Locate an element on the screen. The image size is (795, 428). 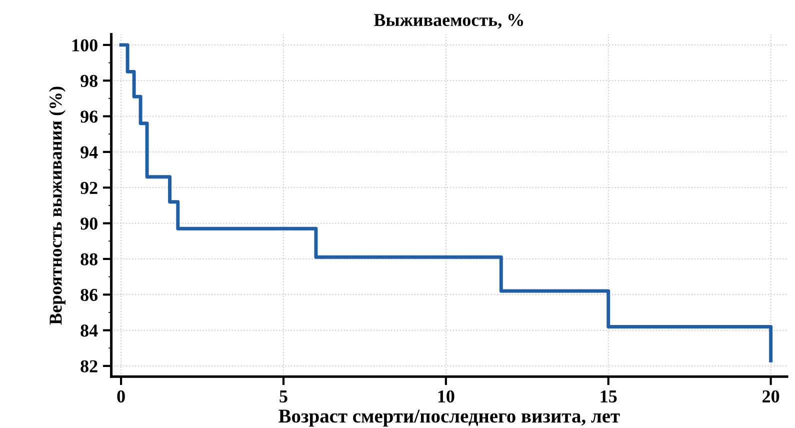
y-tick-label: 84 is located at coordinates (89, 330).